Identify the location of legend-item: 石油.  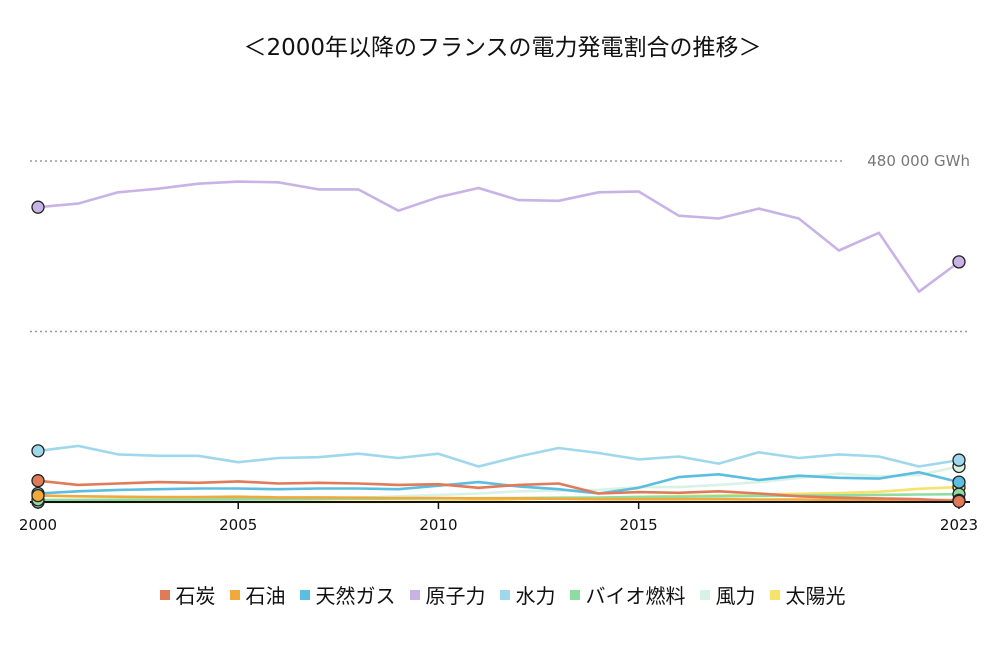
(257, 594).